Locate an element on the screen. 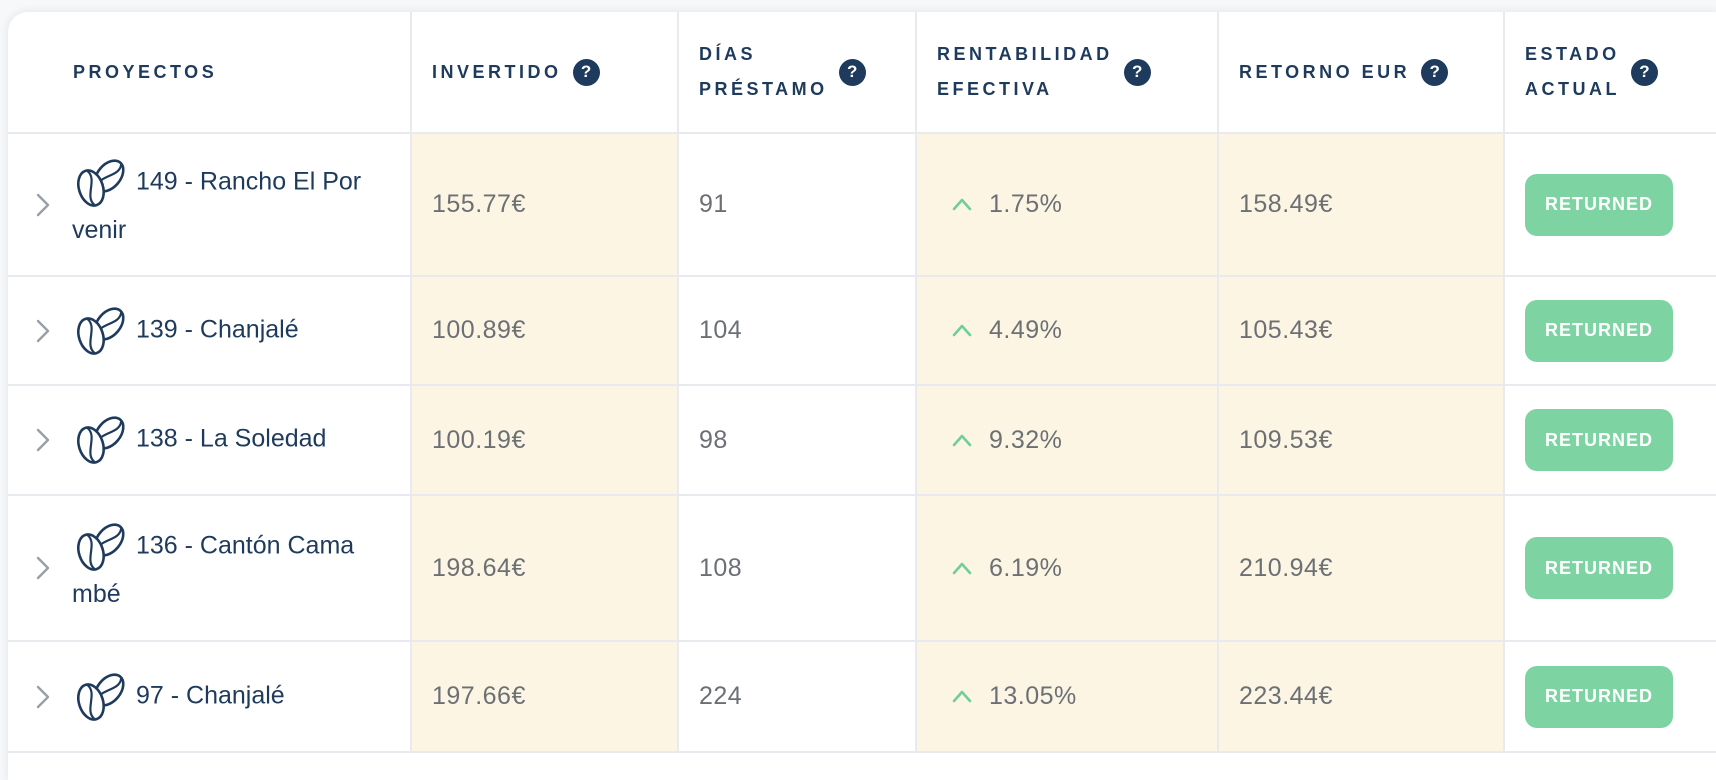 The width and height of the screenshot is (1716, 780). project-name-block: 138 - La Soledad is located at coordinates (219, 439).